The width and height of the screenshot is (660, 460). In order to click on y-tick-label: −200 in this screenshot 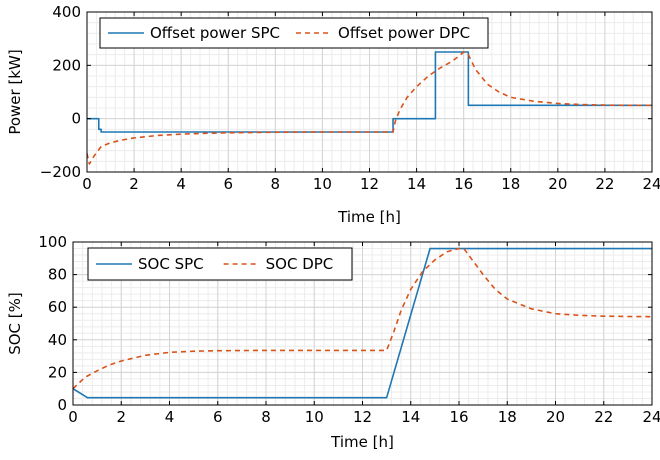, I will do `click(60, 172)`.